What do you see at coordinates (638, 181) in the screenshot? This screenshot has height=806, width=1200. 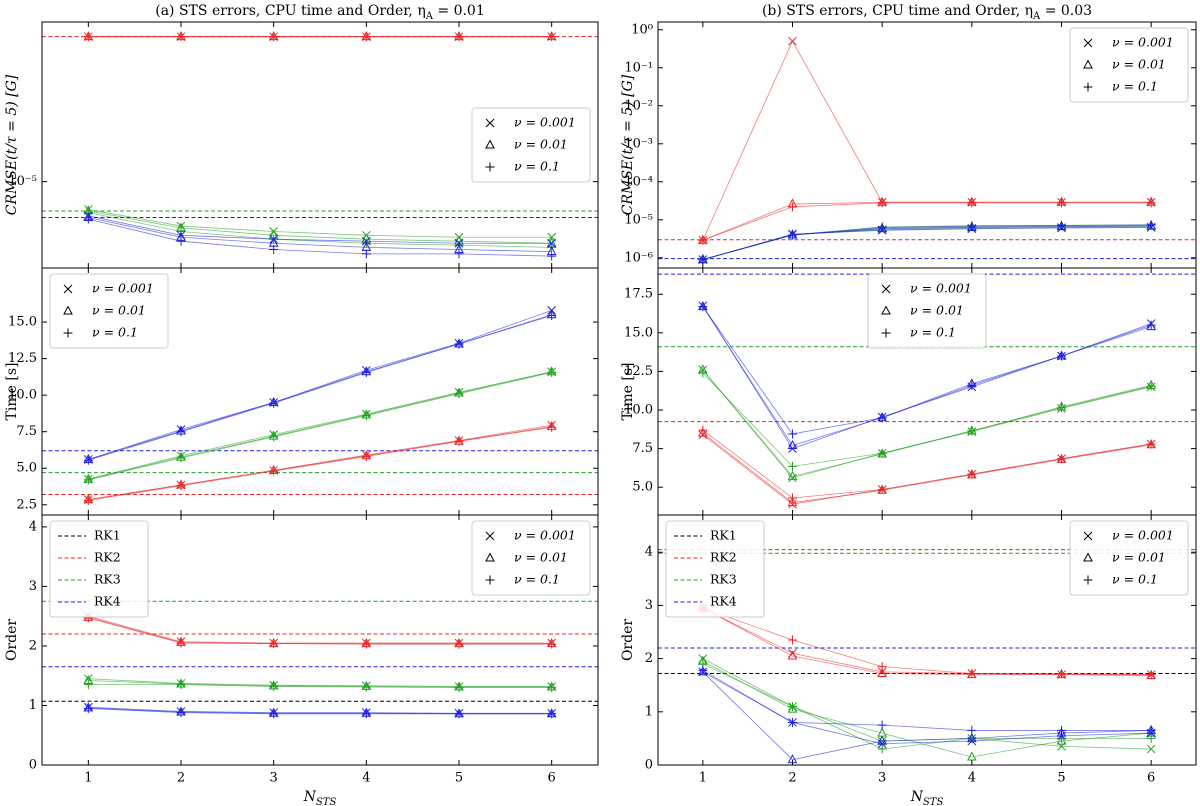 I see `y-tick-label: 10⁻⁴` at bounding box center [638, 181].